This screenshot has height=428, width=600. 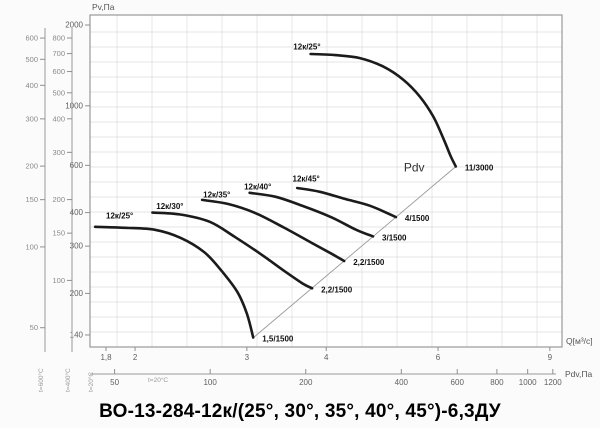 I want to click on y-axis-tick-label: 300, so click(x=77, y=246).